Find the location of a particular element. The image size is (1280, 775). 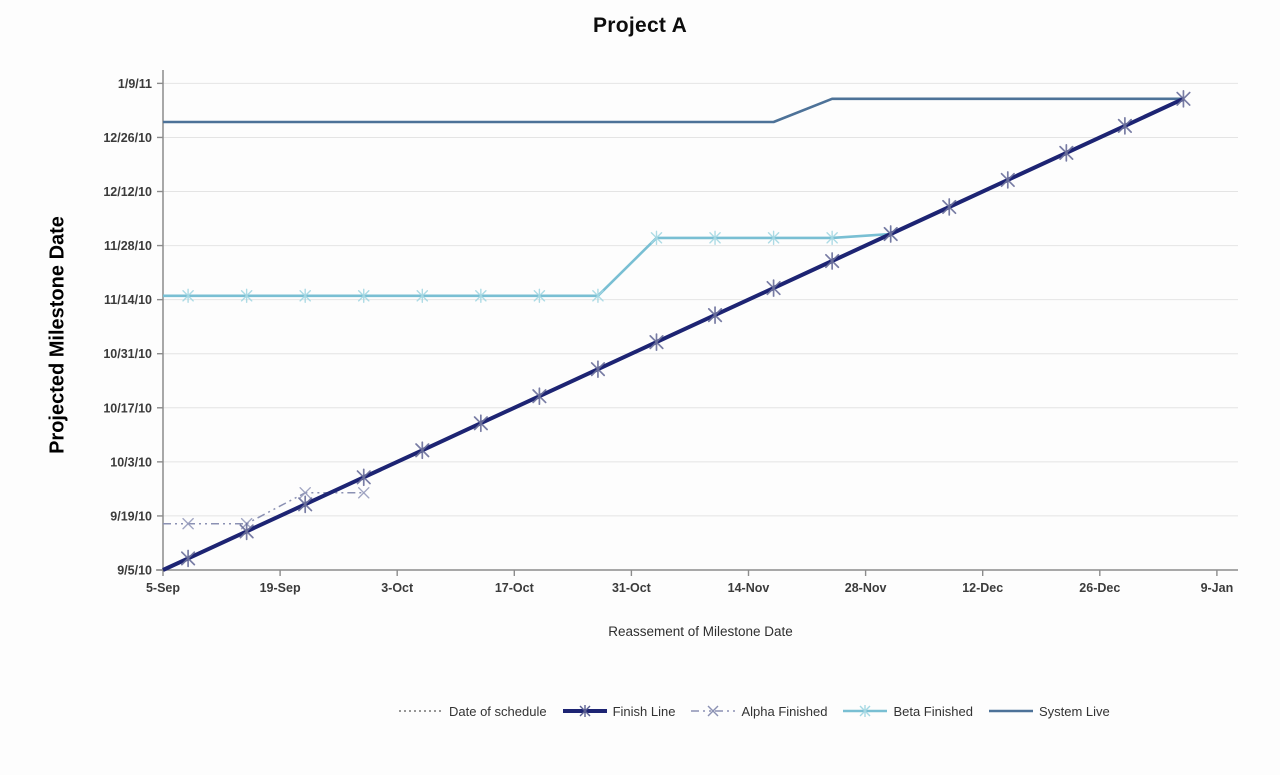

y-tick-label: 9/19/10 is located at coordinates (131, 516).